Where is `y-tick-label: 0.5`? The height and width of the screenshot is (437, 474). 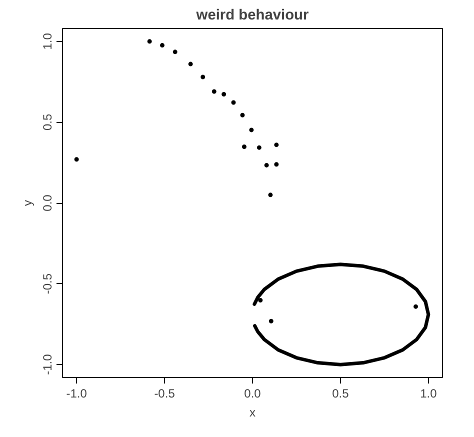 y-tick-label: 0.5 is located at coordinates (47, 122).